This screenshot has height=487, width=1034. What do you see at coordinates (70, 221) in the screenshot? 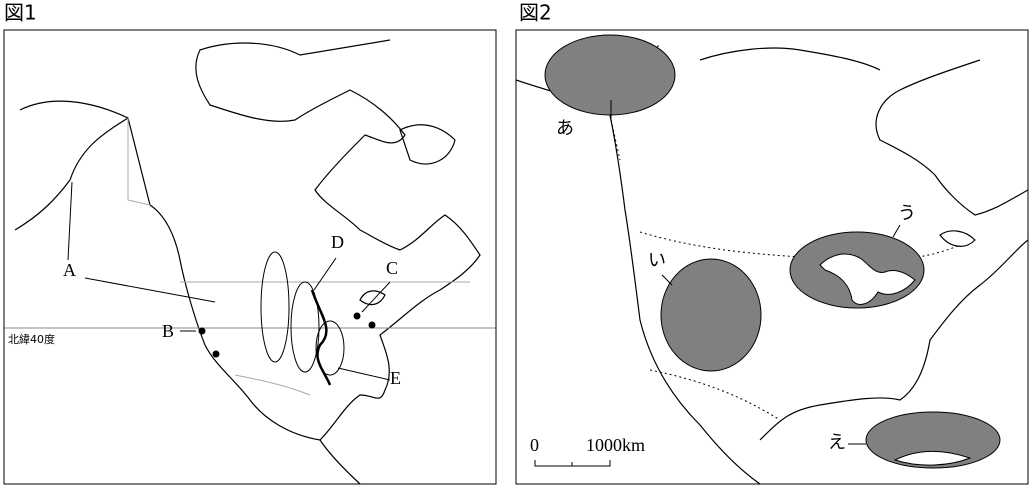
I see `line-a` at bounding box center [70, 221].